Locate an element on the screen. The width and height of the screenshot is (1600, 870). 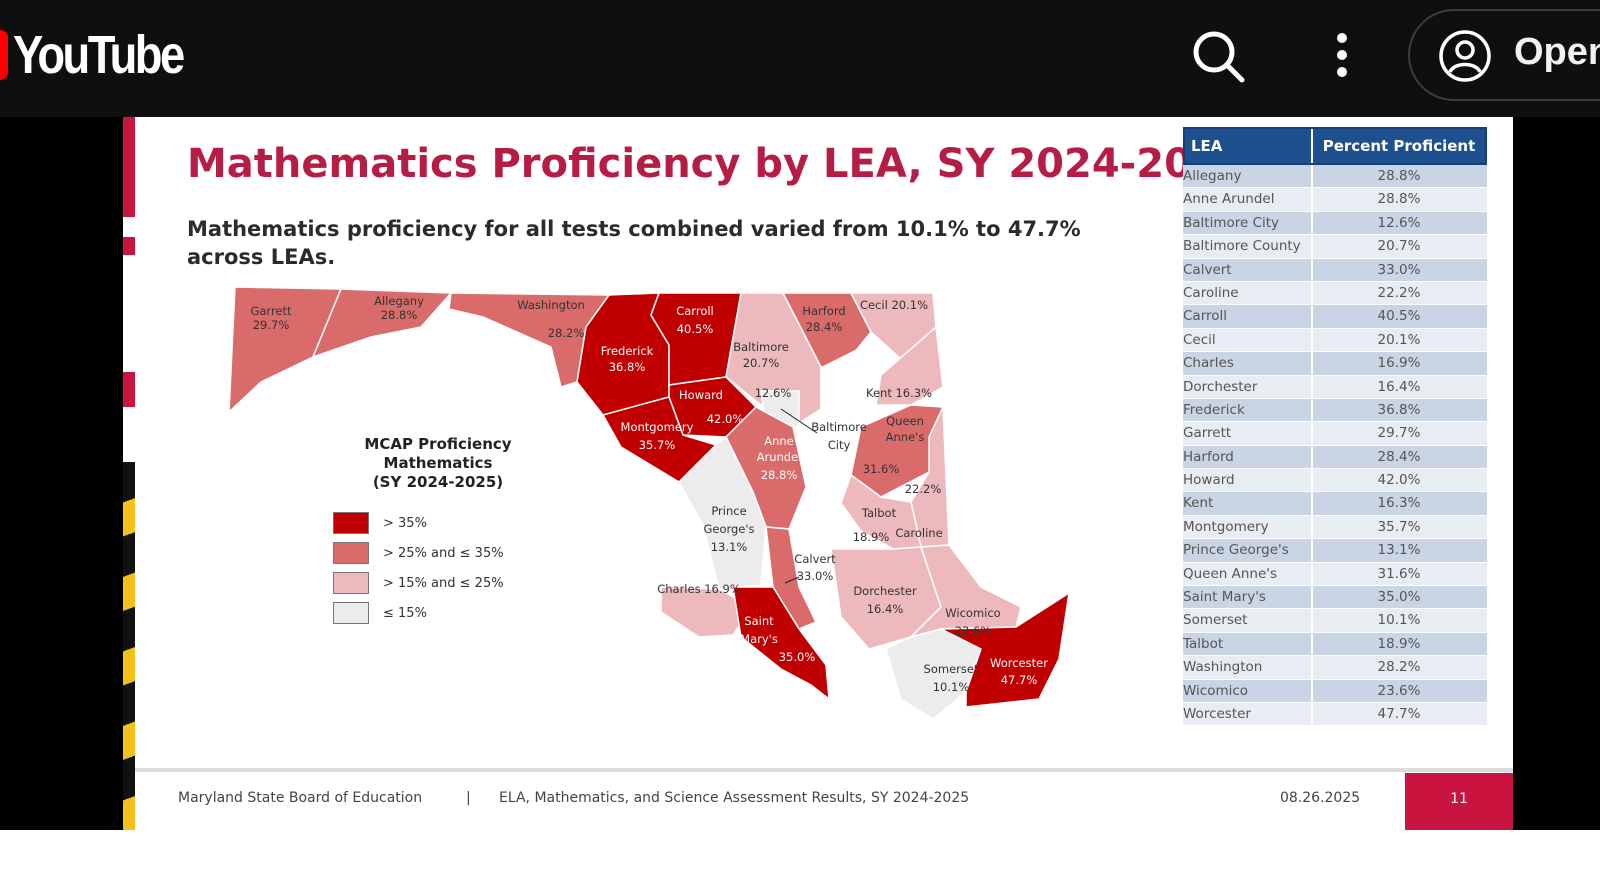
table-row: Talbot 18.9% is located at coordinates (1335, 644).